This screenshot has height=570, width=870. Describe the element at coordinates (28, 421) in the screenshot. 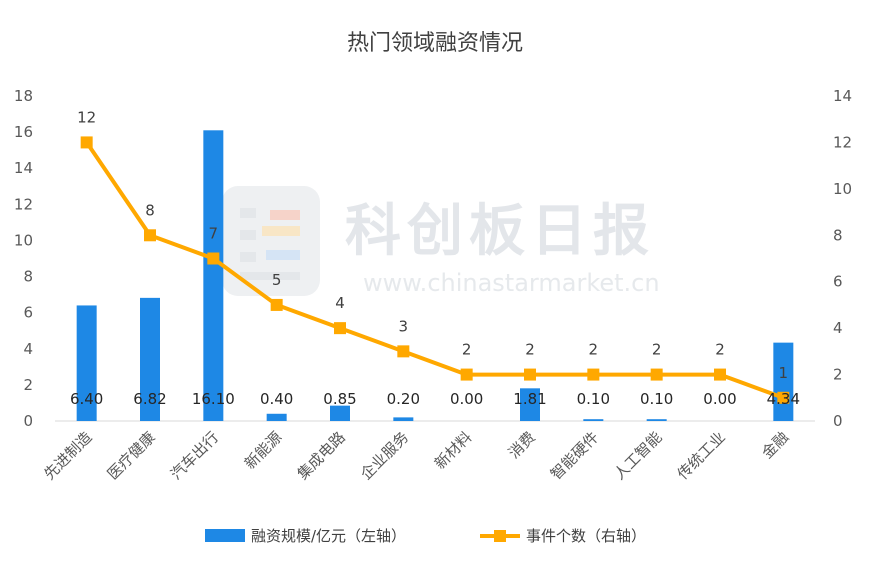

I see `left-tick-label: 0` at that location.